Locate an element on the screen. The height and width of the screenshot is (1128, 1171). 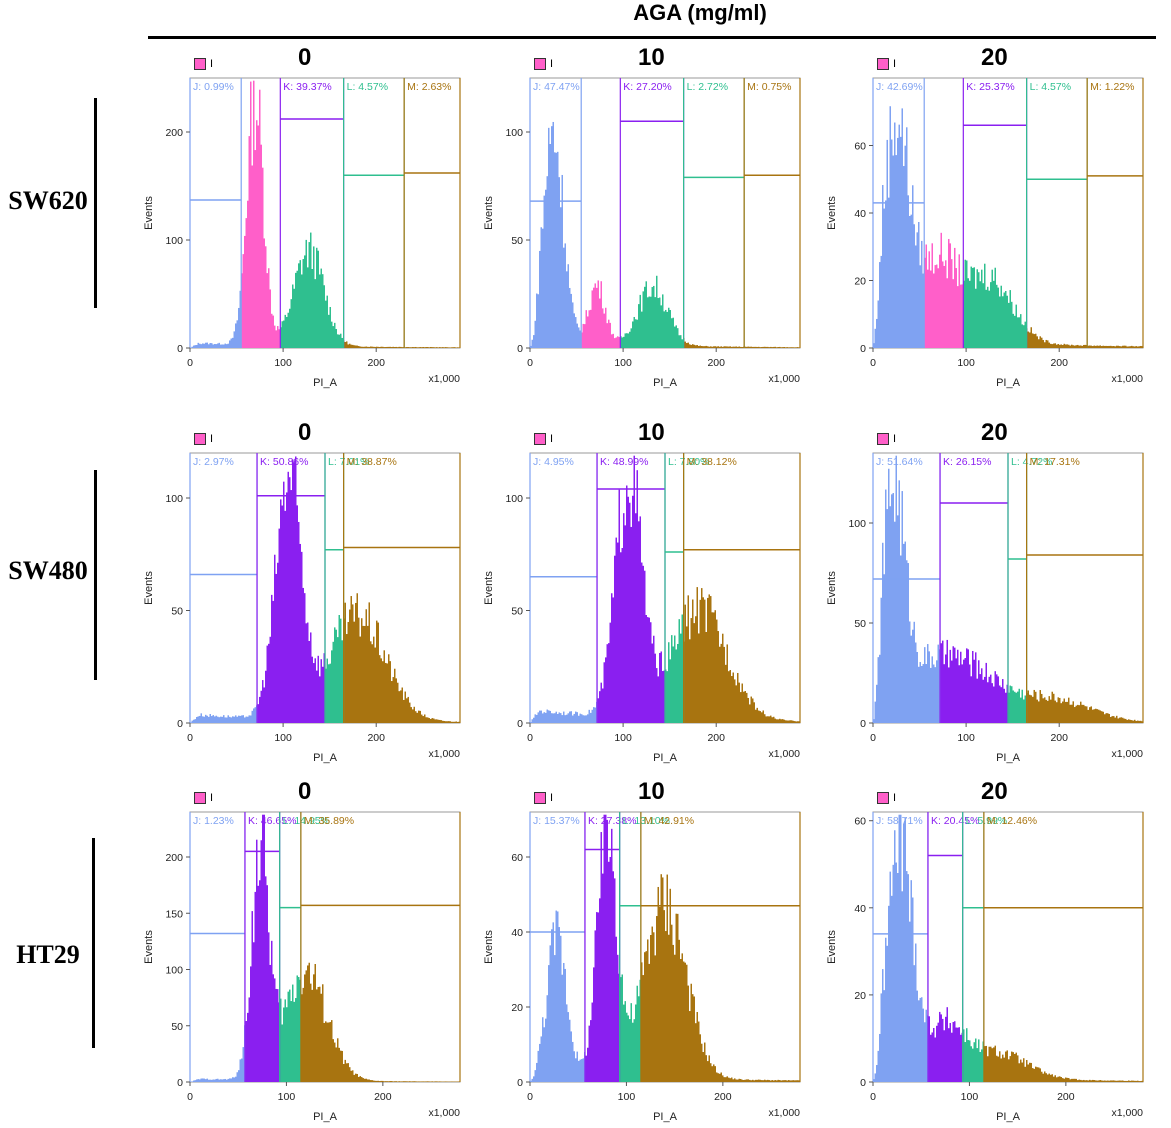
x-tick-label: 0 is located at coordinates (873, 738).